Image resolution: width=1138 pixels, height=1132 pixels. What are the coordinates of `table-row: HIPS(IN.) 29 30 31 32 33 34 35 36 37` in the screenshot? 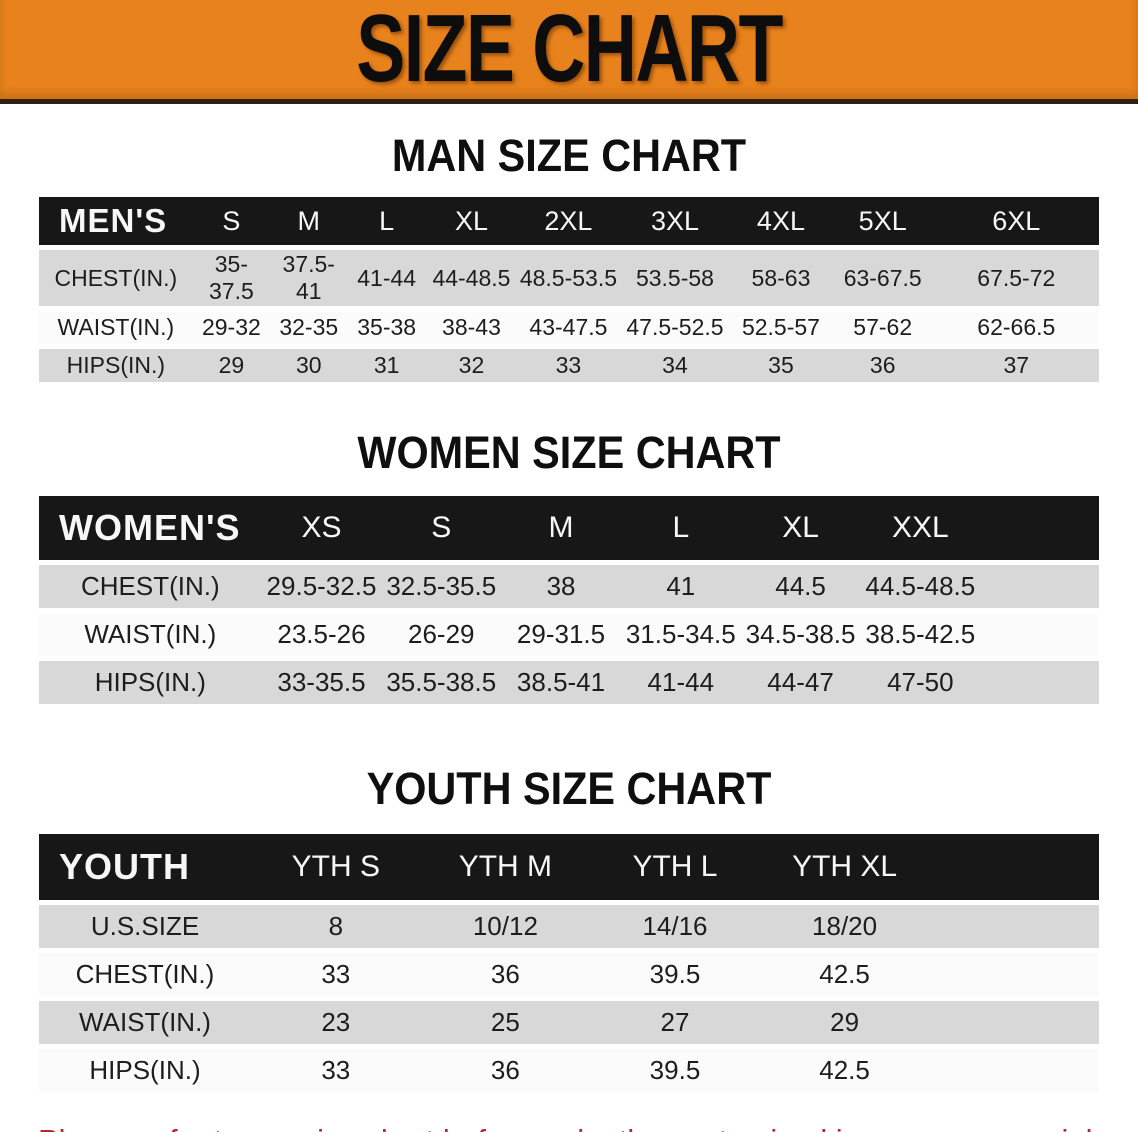 It's located at (569, 365).